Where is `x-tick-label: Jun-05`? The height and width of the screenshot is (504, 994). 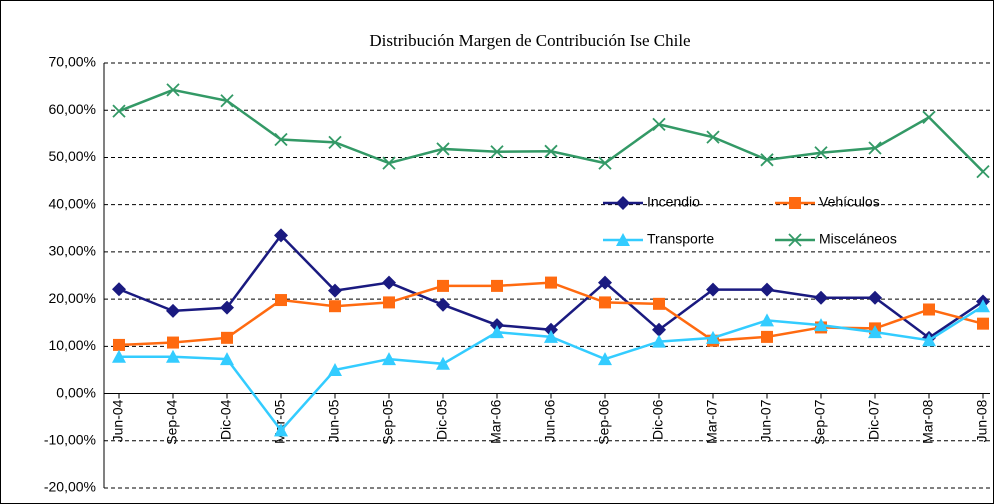
x-tick-label: Jun-05 is located at coordinates (334, 420).